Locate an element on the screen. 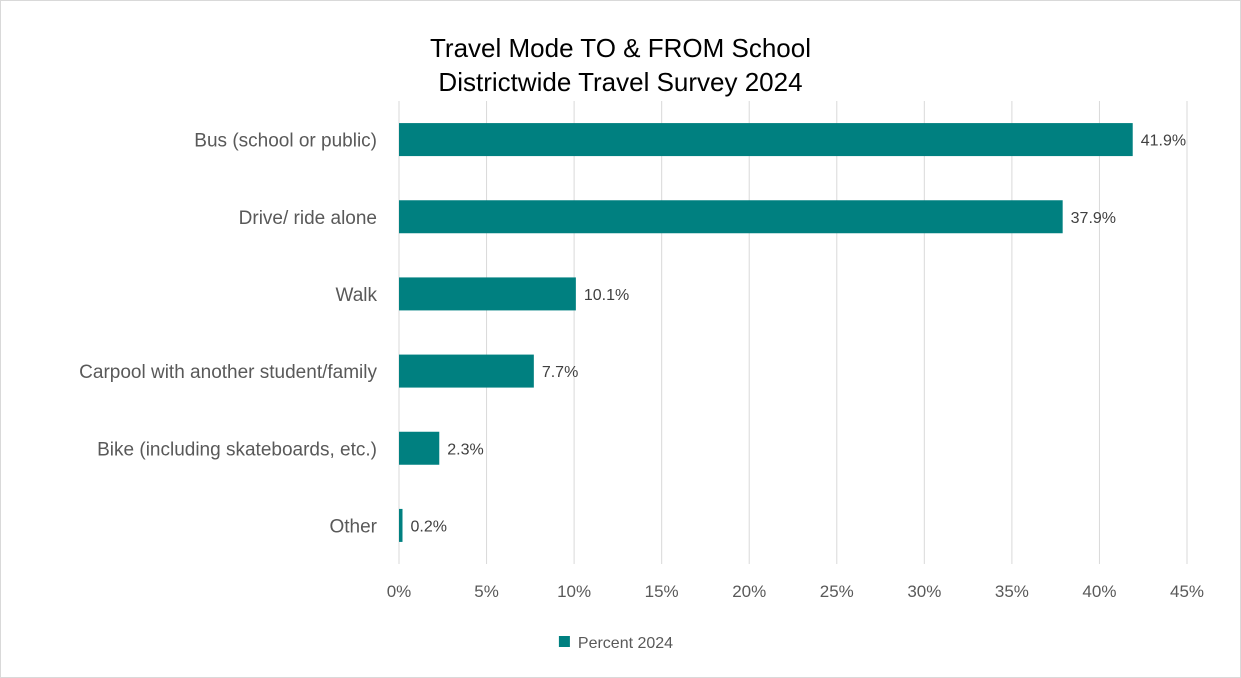  x-tick-label: 35% is located at coordinates (1012, 591).